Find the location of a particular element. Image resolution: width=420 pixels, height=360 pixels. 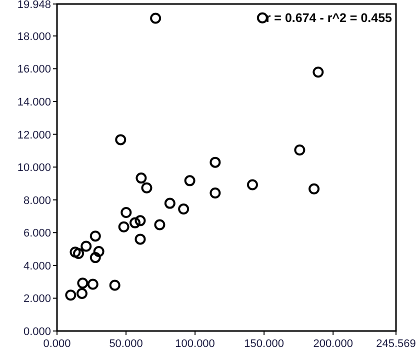

y-tick-label: 16.000 is located at coordinates (34, 70).